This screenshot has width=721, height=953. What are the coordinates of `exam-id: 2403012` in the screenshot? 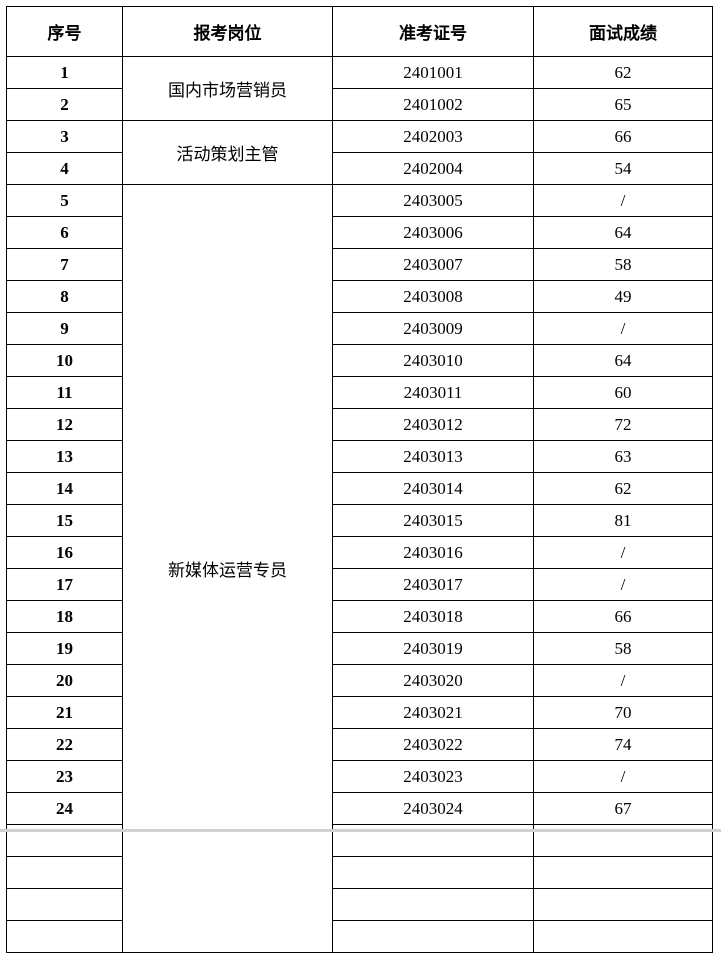 It's located at (433, 424).